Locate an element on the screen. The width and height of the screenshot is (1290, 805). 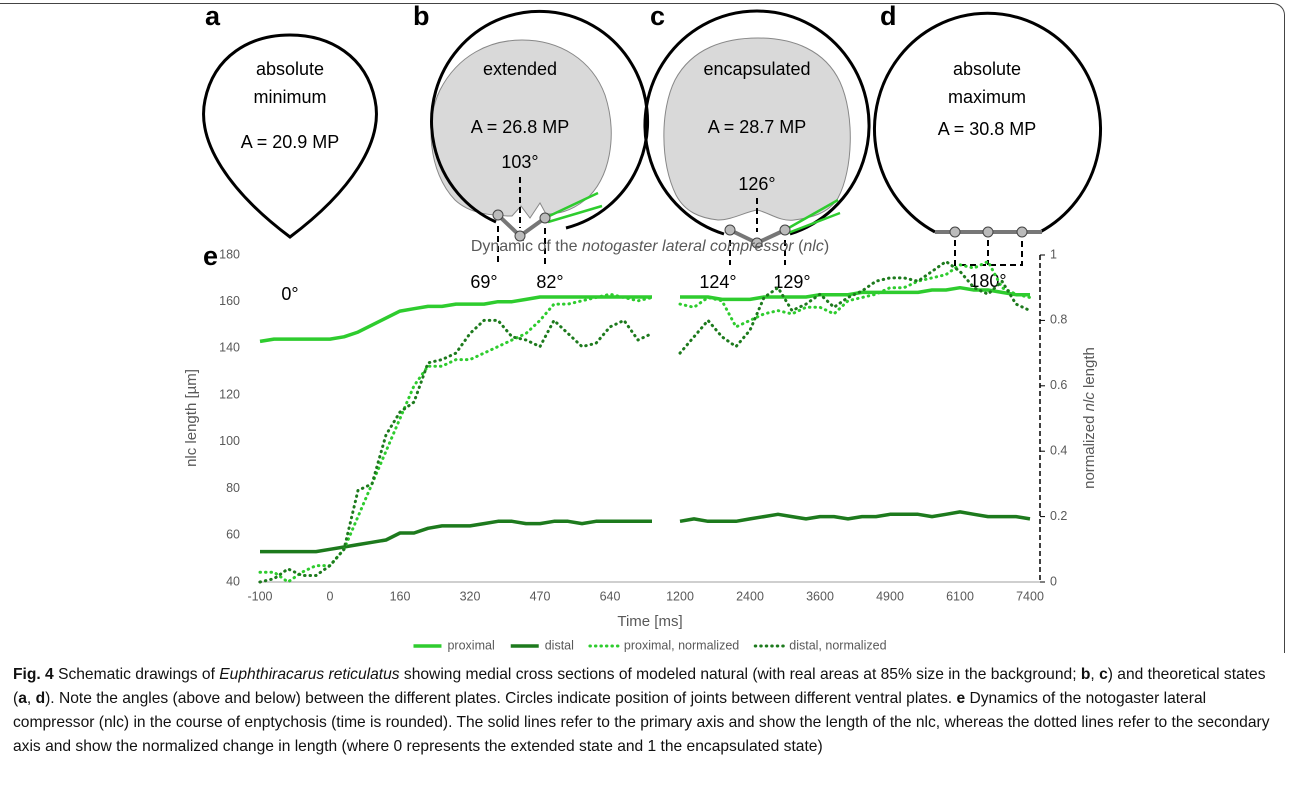
x-tick-label: 470 is located at coordinates (540, 596).